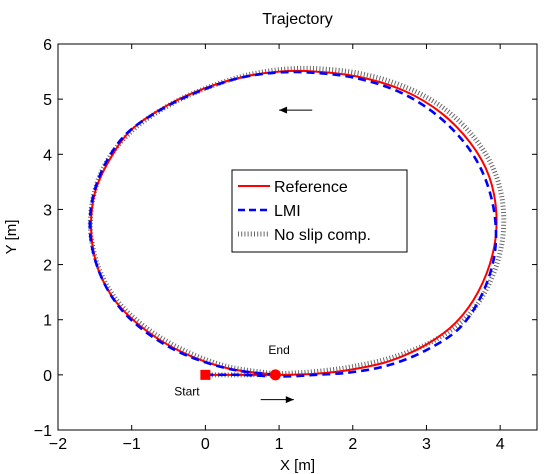 The width and height of the screenshot is (549, 474). Describe the element at coordinates (205, 444) in the screenshot. I see `x-tick-label: 0` at that location.